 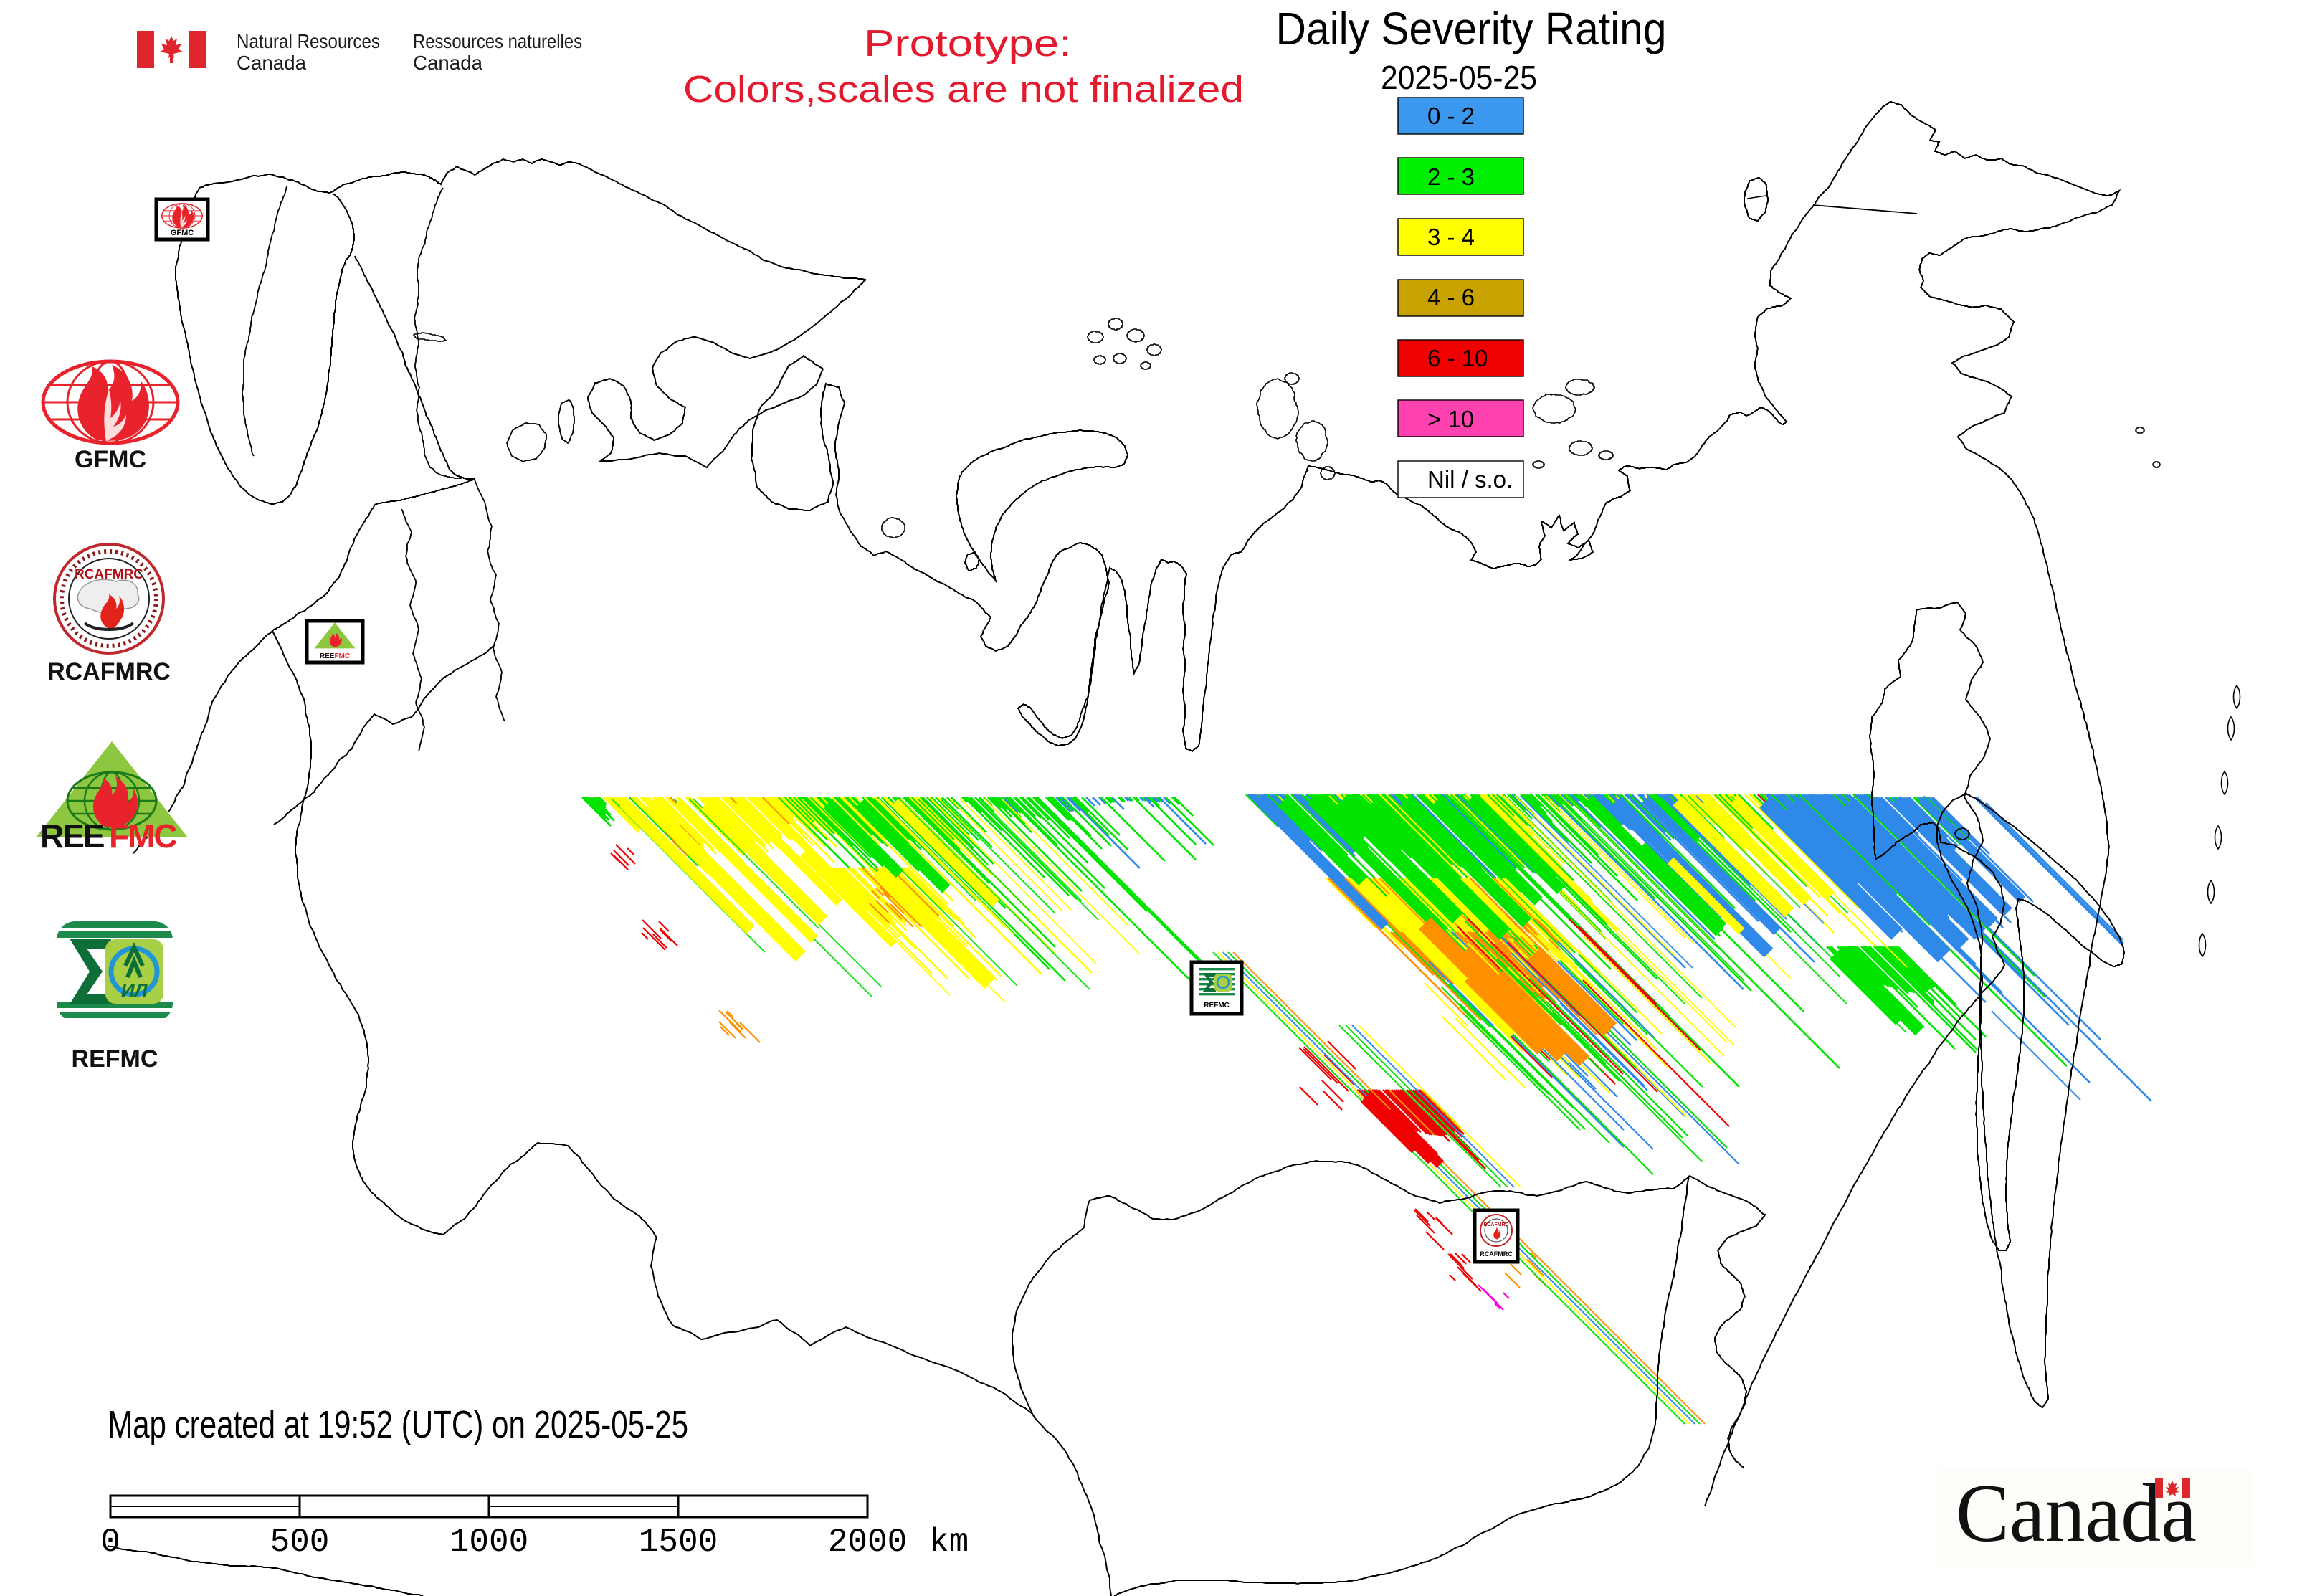 What do you see at coordinates (1459, 77) in the screenshot?
I see `svg-text: 2025-05-25` at bounding box center [1459, 77].